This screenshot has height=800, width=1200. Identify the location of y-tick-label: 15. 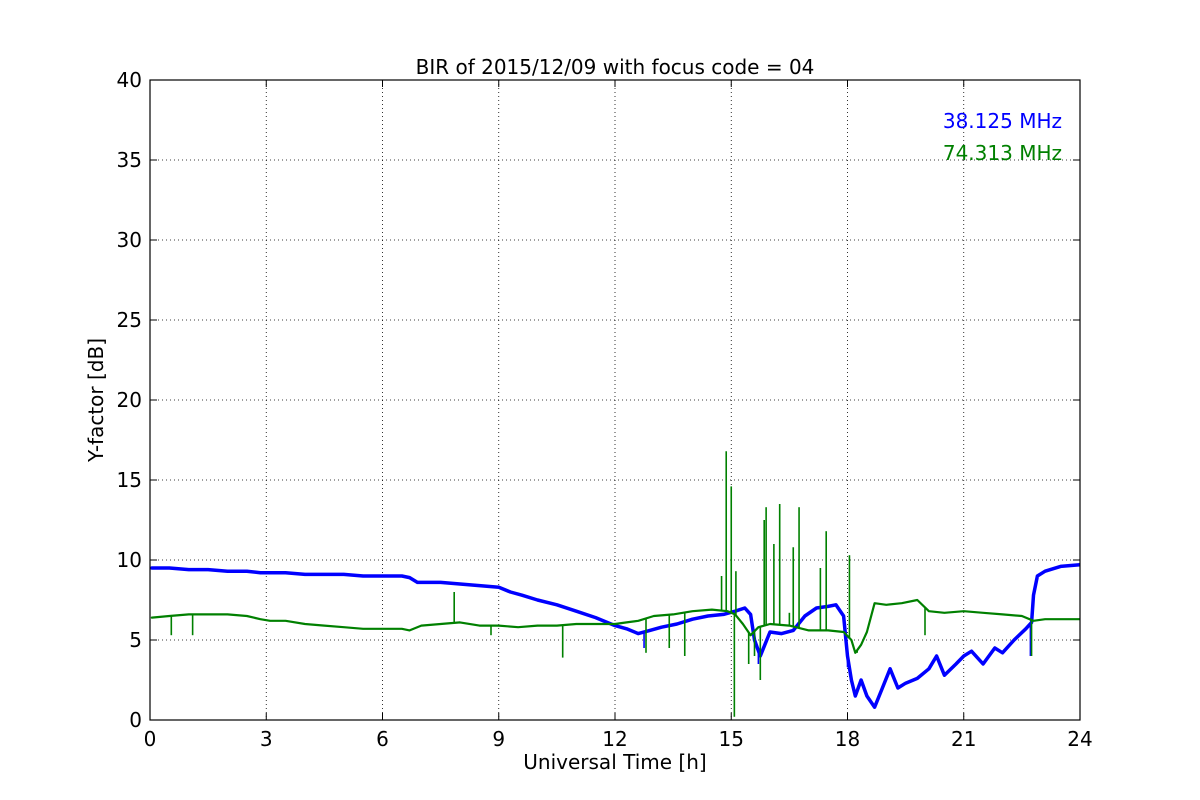
(129, 480).